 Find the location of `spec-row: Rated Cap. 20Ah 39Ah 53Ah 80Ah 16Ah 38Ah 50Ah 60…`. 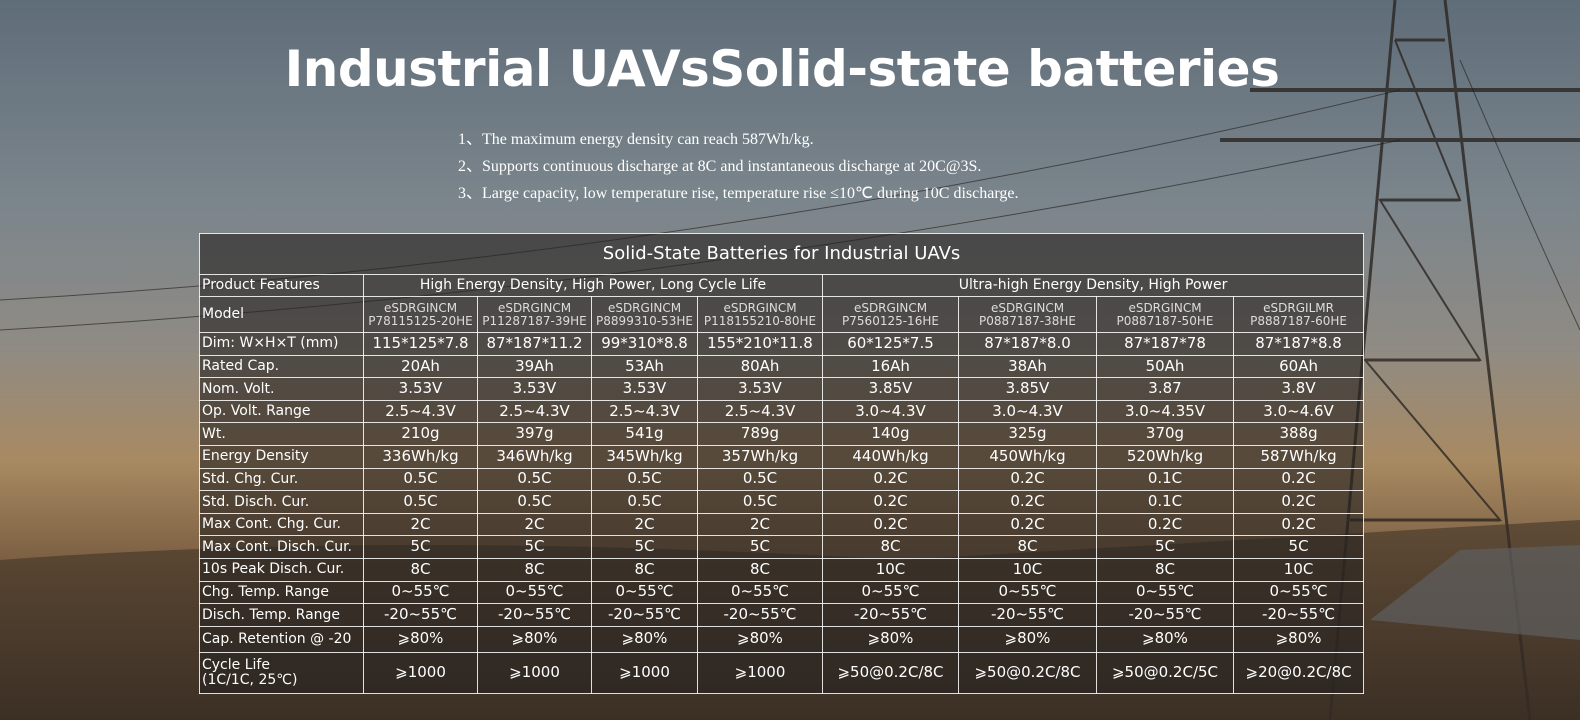

spec-row: Rated Cap. 20Ah 39Ah 53Ah 80Ah 16Ah 38Ah 50Ah 60… is located at coordinates (782, 366).